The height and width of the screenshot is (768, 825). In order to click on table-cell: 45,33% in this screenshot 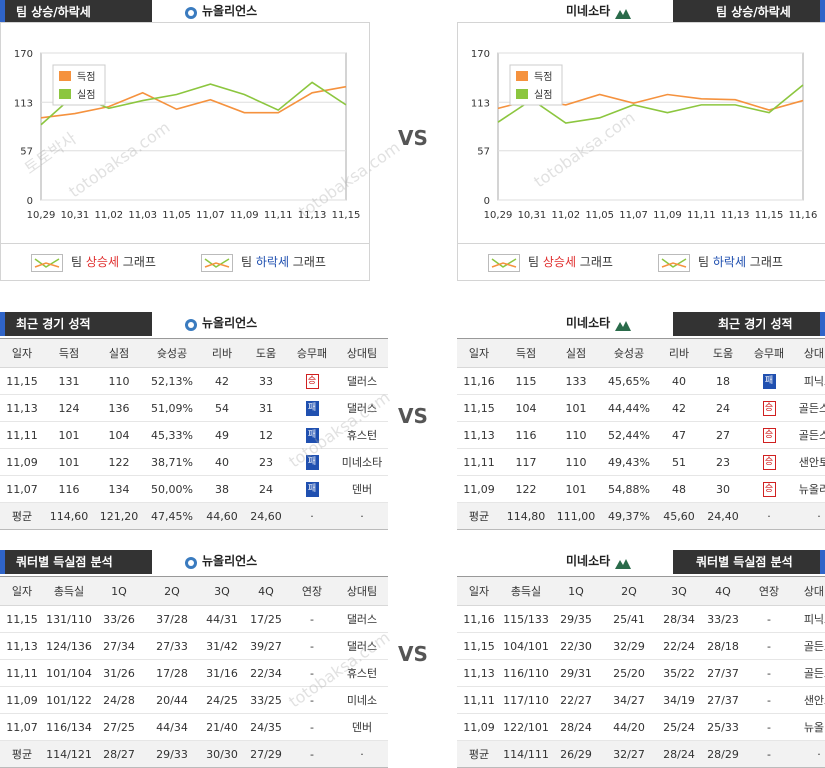, I will do `click(172, 435)`.